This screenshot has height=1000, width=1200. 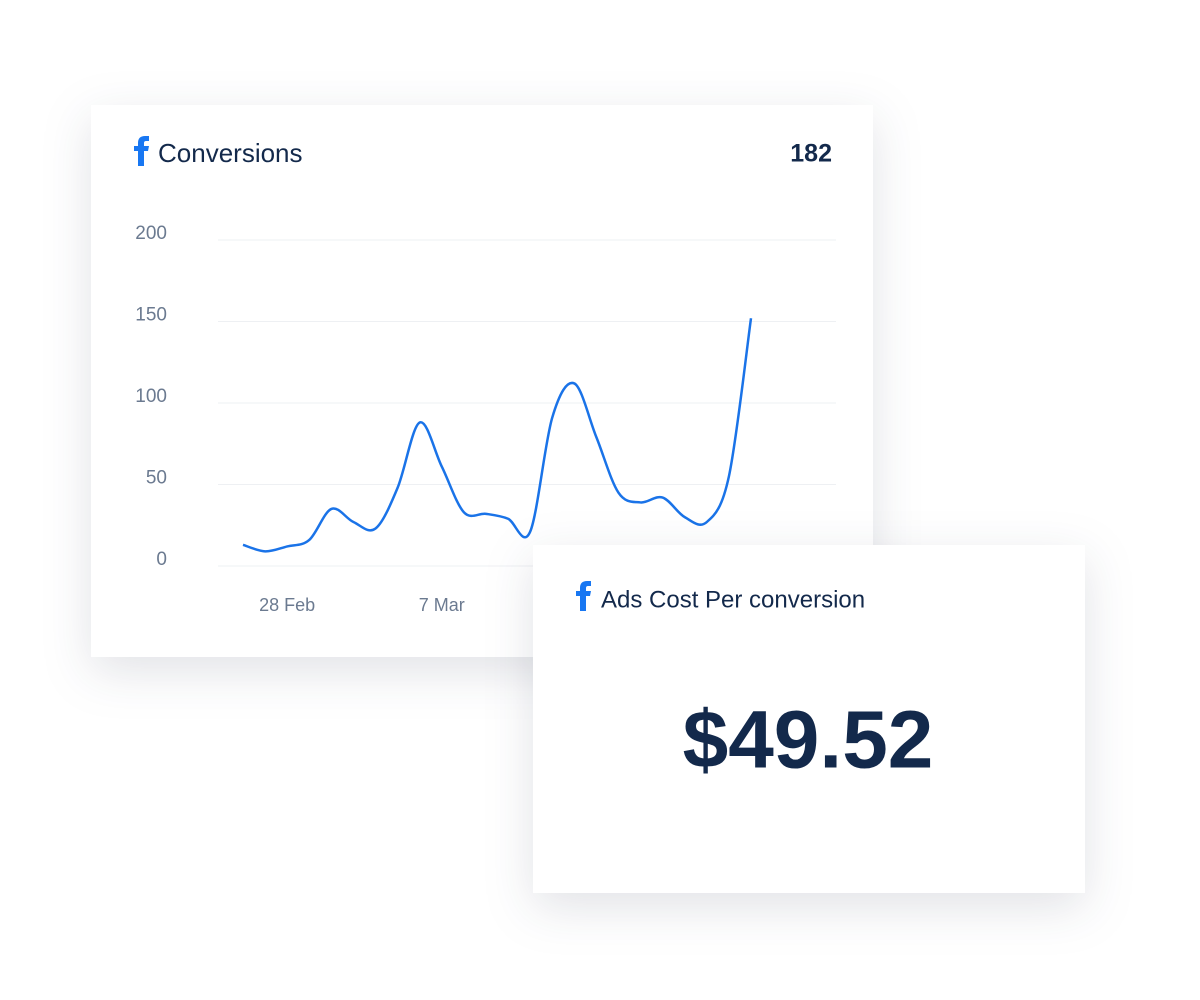 I want to click on y-tick-label: 100, so click(x=151, y=396).